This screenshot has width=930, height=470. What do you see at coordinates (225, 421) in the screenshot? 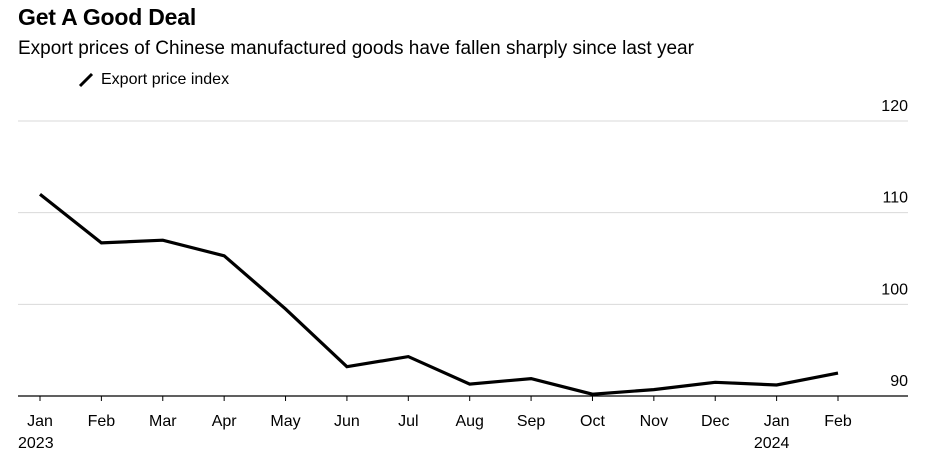
I see `x-tick-label: Apr` at bounding box center [225, 421].